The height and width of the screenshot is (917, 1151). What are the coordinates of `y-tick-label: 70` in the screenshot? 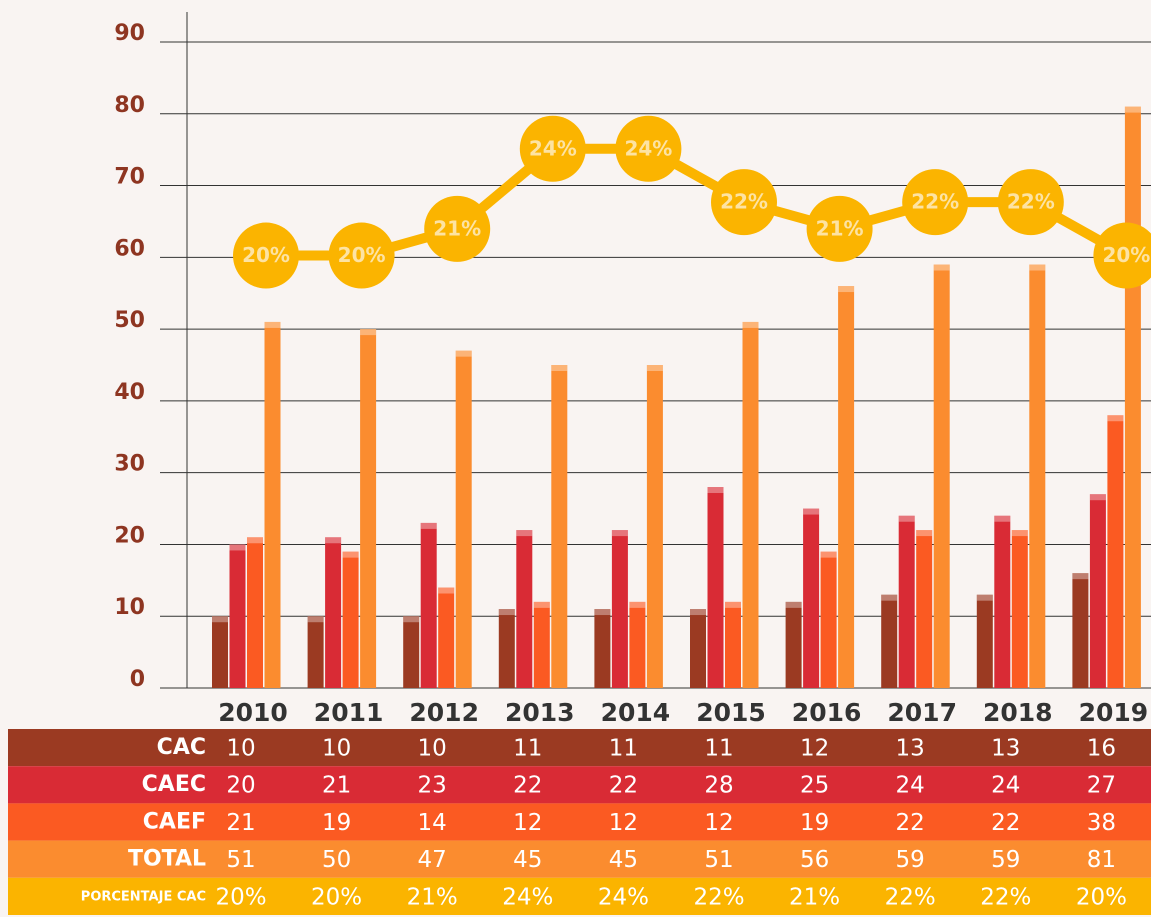 It's located at (129, 177).